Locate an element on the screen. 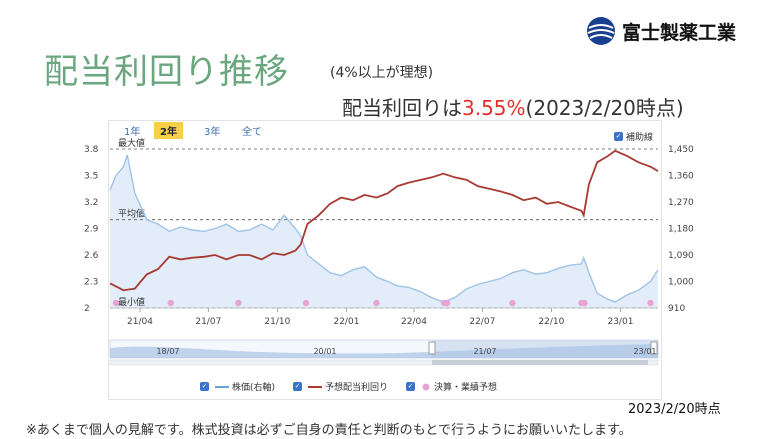 The width and height of the screenshot is (780, 439). legend-item-price: ✓ 株価(右軸) is located at coordinates (237, 386).